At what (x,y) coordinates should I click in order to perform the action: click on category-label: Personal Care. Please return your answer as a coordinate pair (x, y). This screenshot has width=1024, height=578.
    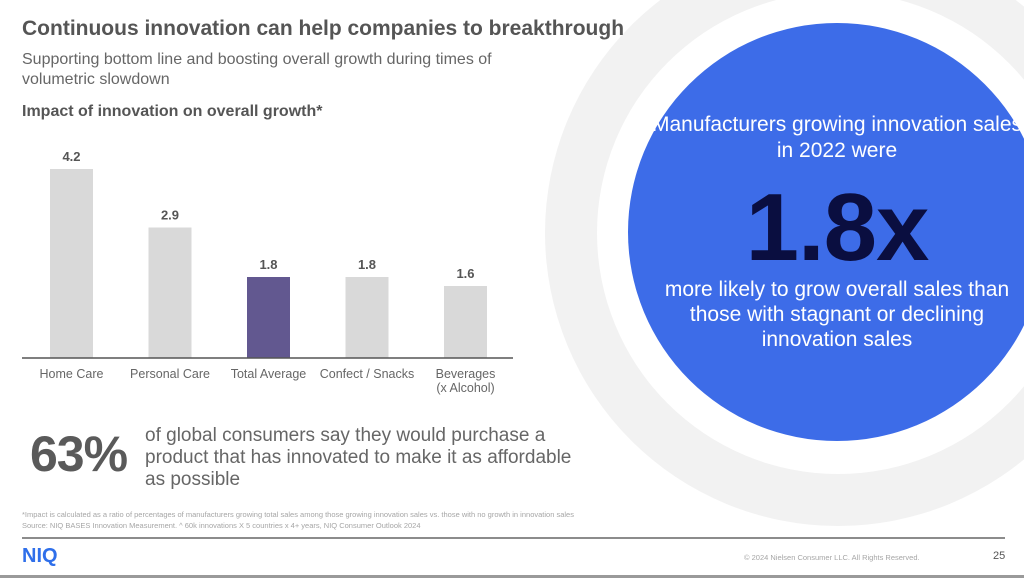
    Looking at the image, I should click on (170, 374).